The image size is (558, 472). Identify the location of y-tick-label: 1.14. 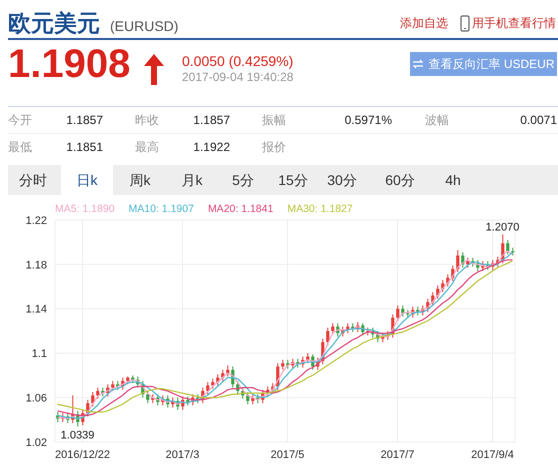
(36, 310).